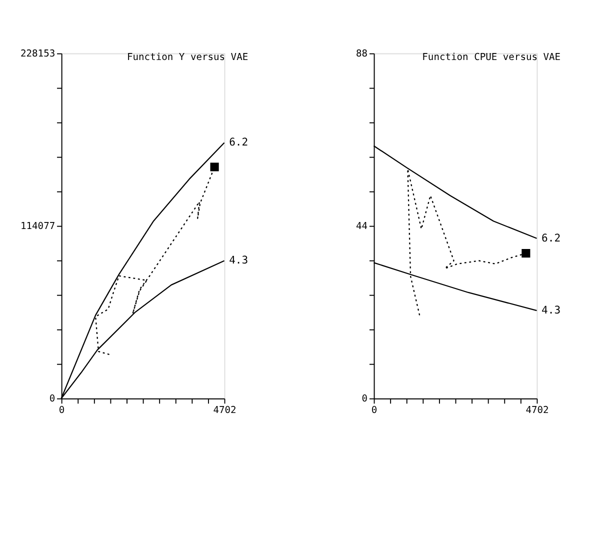 This screenshot has width=600, height=545. I want to click on chart-title: Function Y versus VAE, so click(187, 58).